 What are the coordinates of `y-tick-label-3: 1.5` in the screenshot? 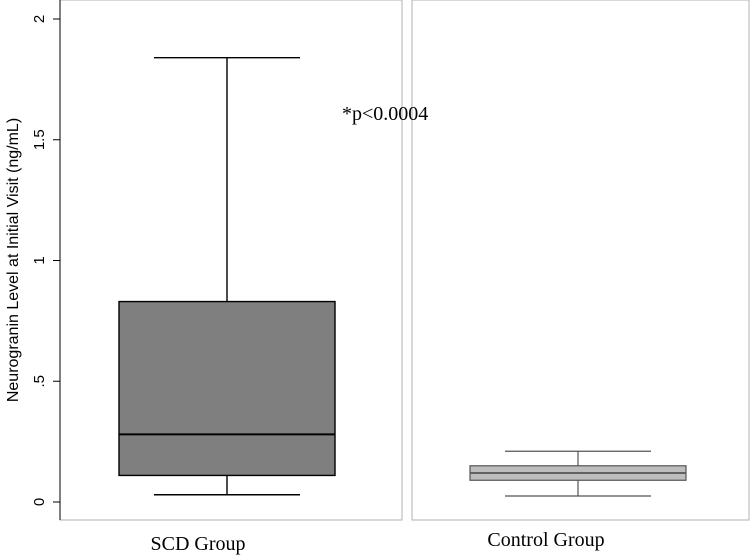 It's located at (39, 139).